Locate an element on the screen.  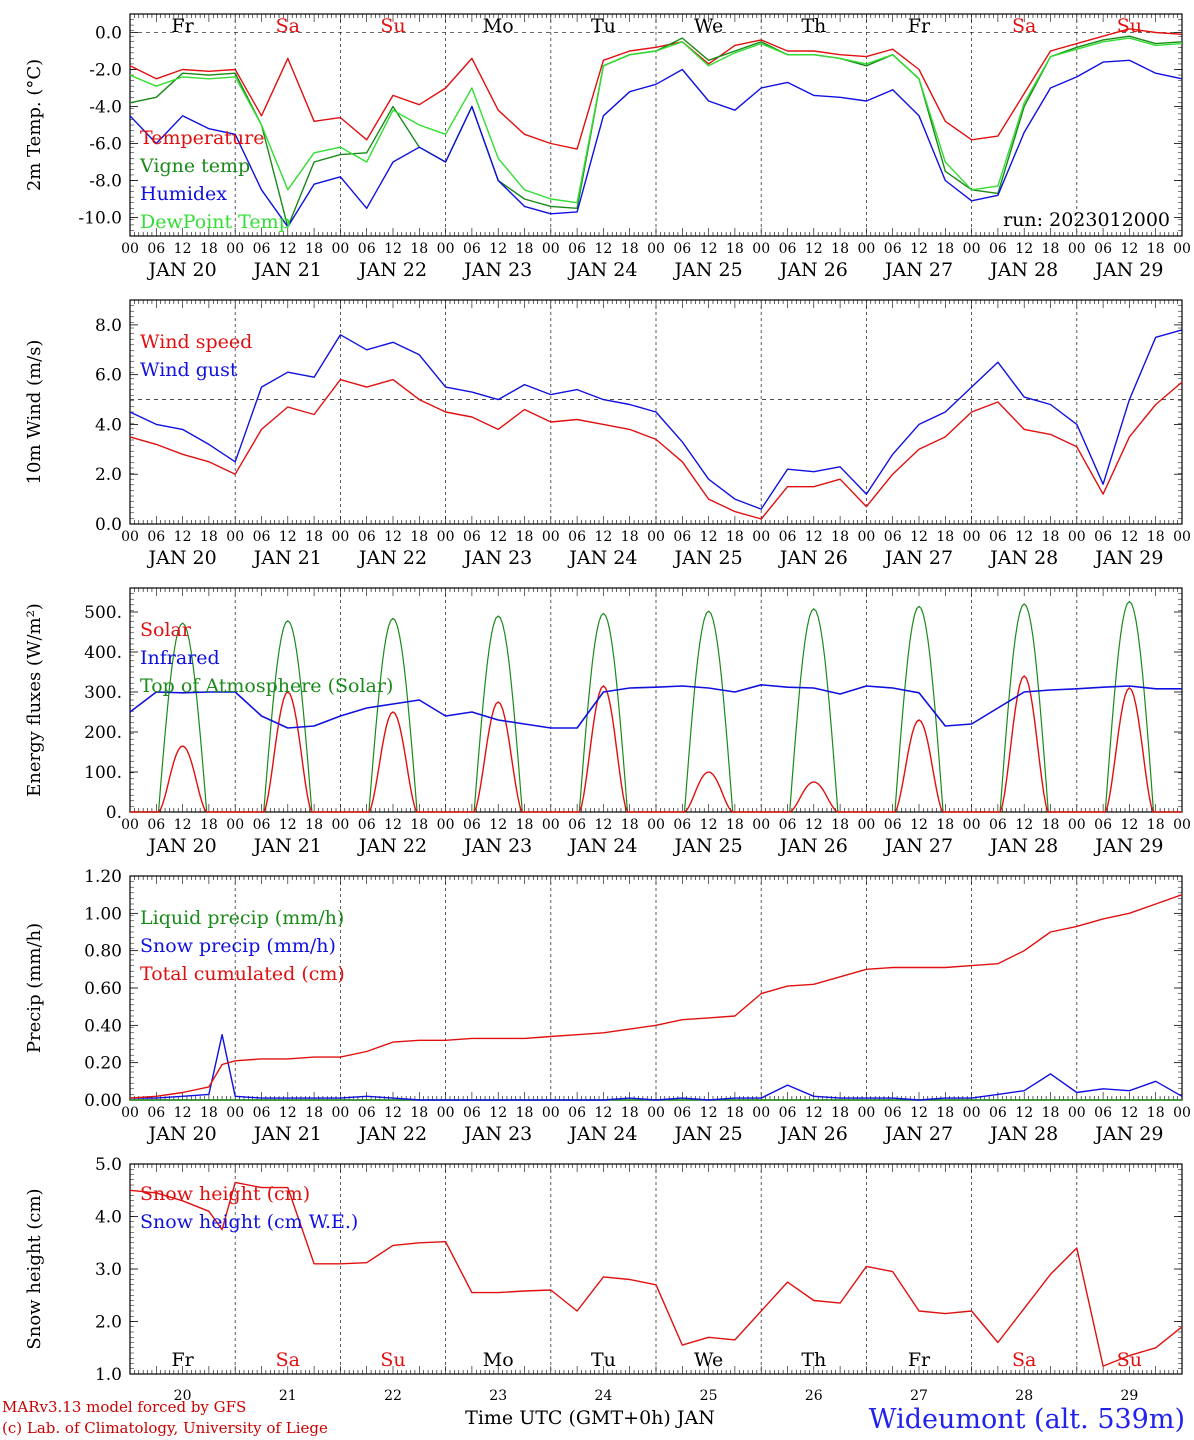
weekday-label: Th is located at coordinates (813, 26).